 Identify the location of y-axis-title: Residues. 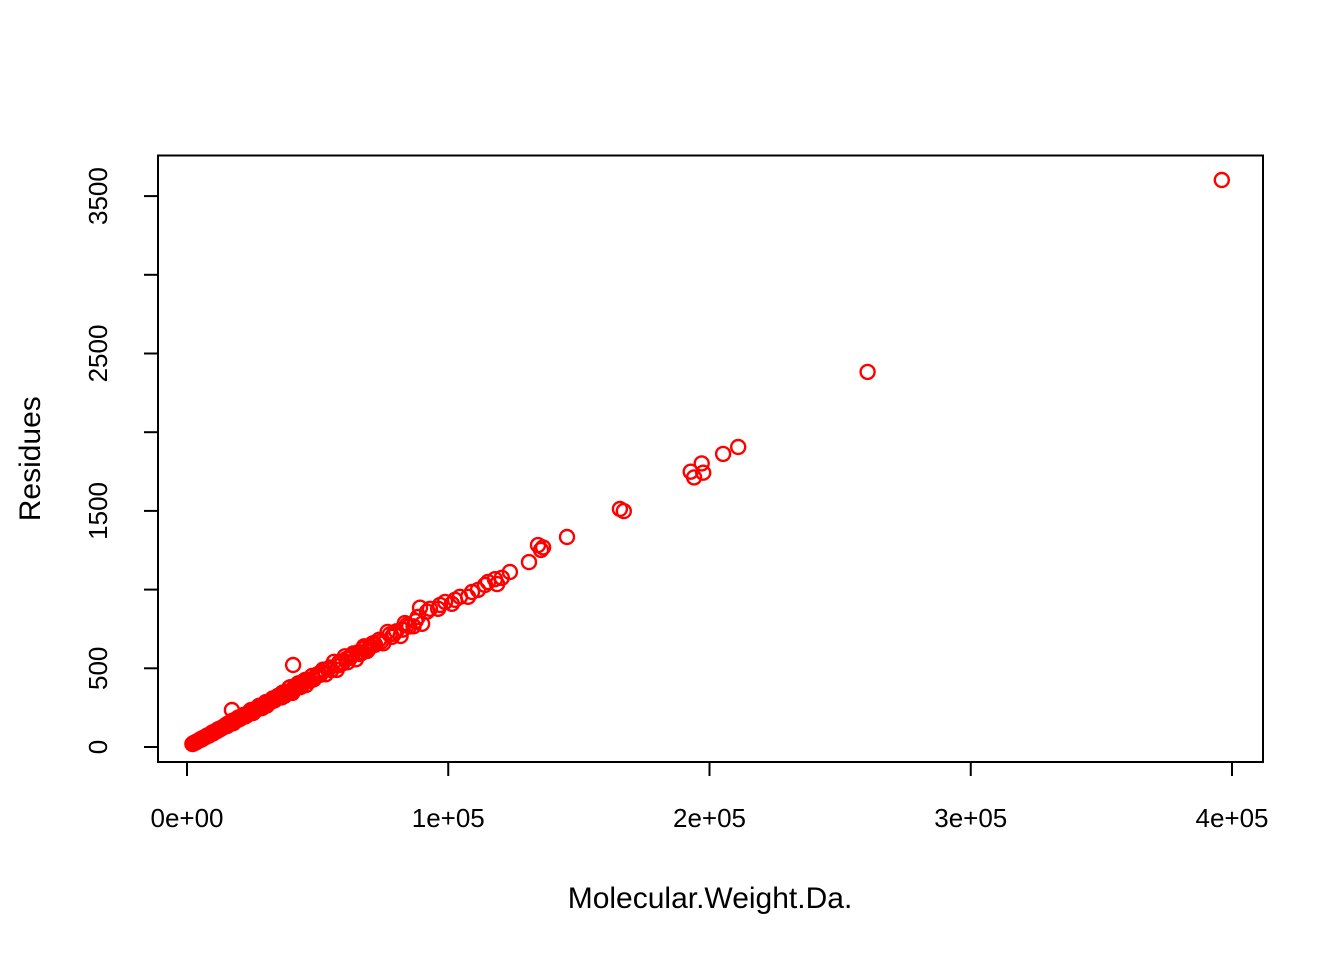
(30, 458).